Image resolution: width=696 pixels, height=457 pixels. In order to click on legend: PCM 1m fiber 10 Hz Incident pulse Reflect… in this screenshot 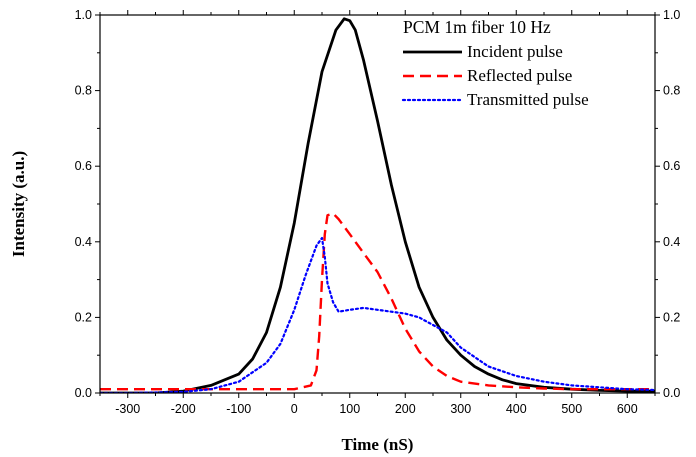, I will do `click(495, 63)`.